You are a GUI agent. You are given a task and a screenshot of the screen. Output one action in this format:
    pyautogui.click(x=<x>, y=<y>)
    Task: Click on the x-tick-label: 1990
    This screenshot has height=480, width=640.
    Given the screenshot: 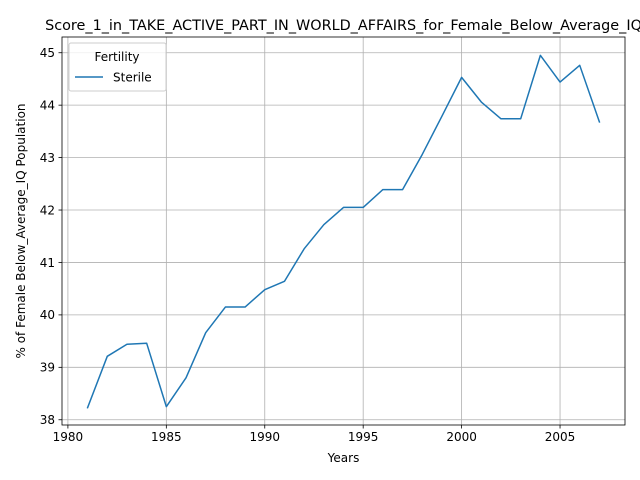 What is the action you would take?
    pyautogui.click(x=264, y=437)
    